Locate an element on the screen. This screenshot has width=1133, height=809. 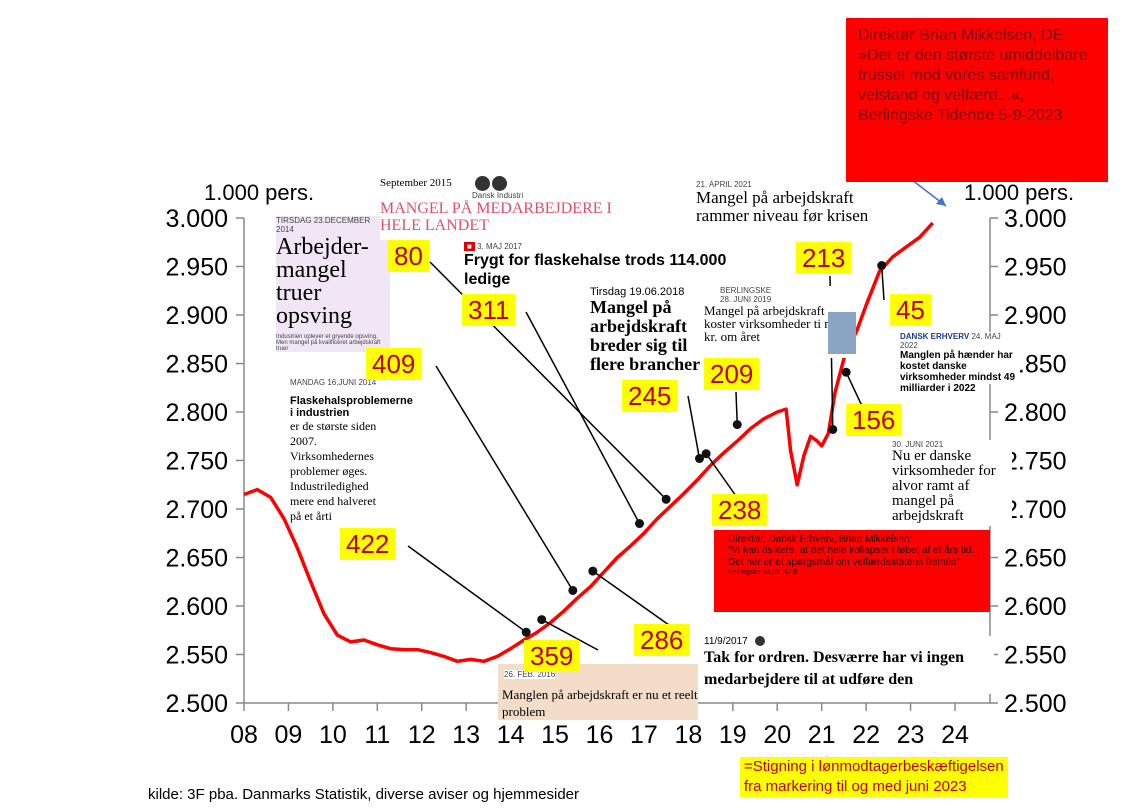
left-y-tick-label: 2.700 is located at coordinates (196, 510).